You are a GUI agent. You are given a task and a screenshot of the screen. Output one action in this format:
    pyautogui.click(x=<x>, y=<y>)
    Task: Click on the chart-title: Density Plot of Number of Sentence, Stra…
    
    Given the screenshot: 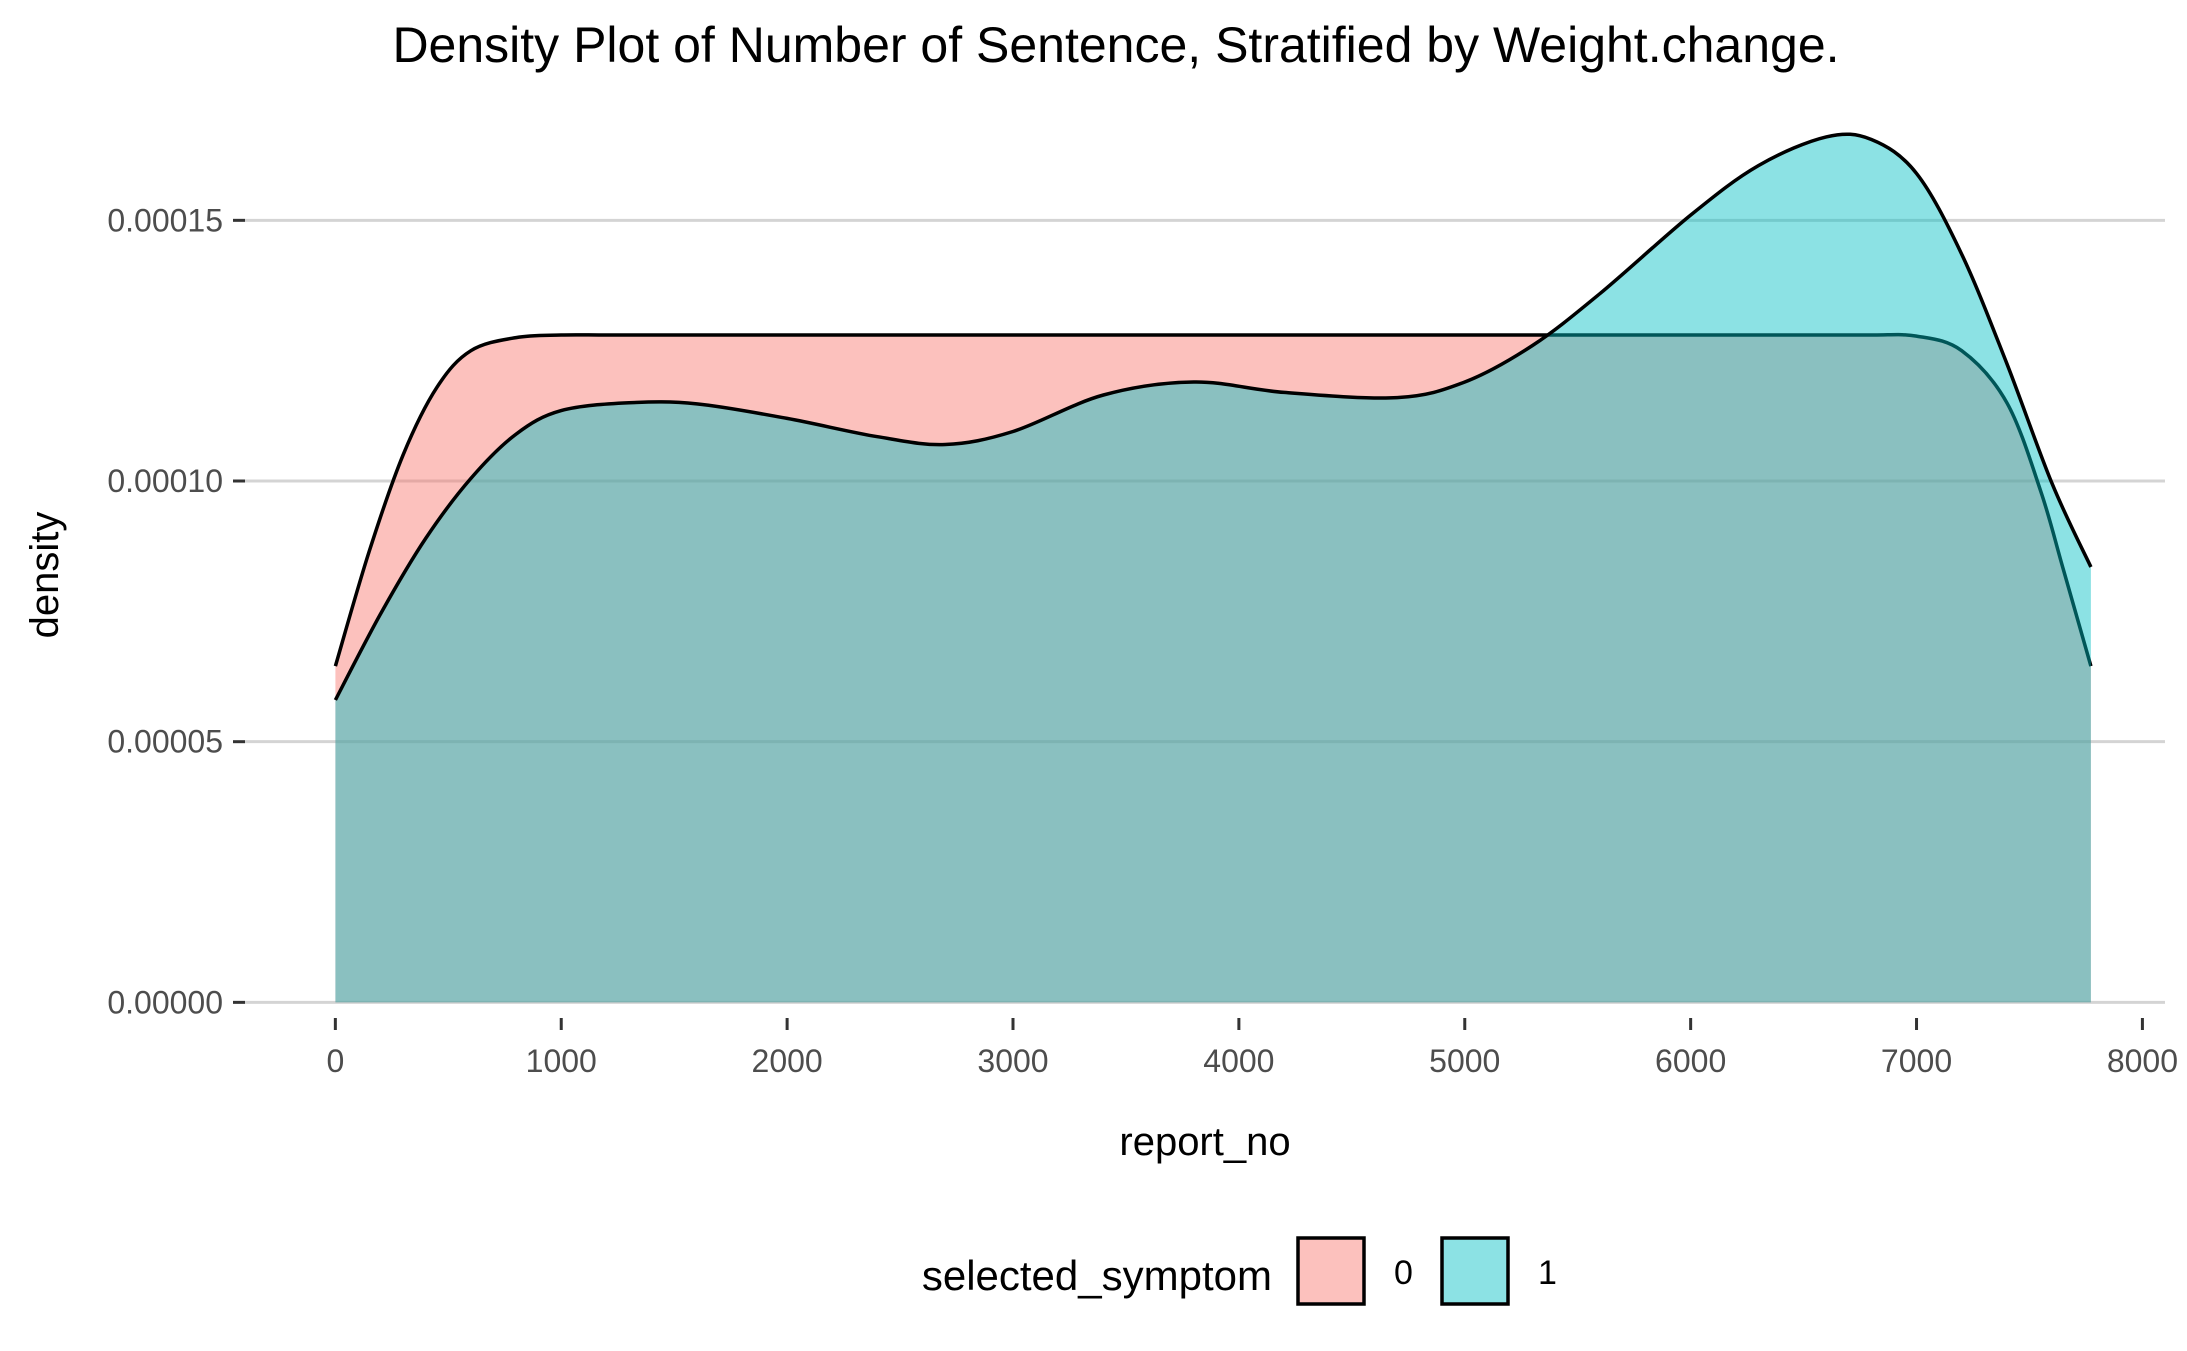 What is the action you would take?
    pyautogui.click(x=1115, y=45)
    